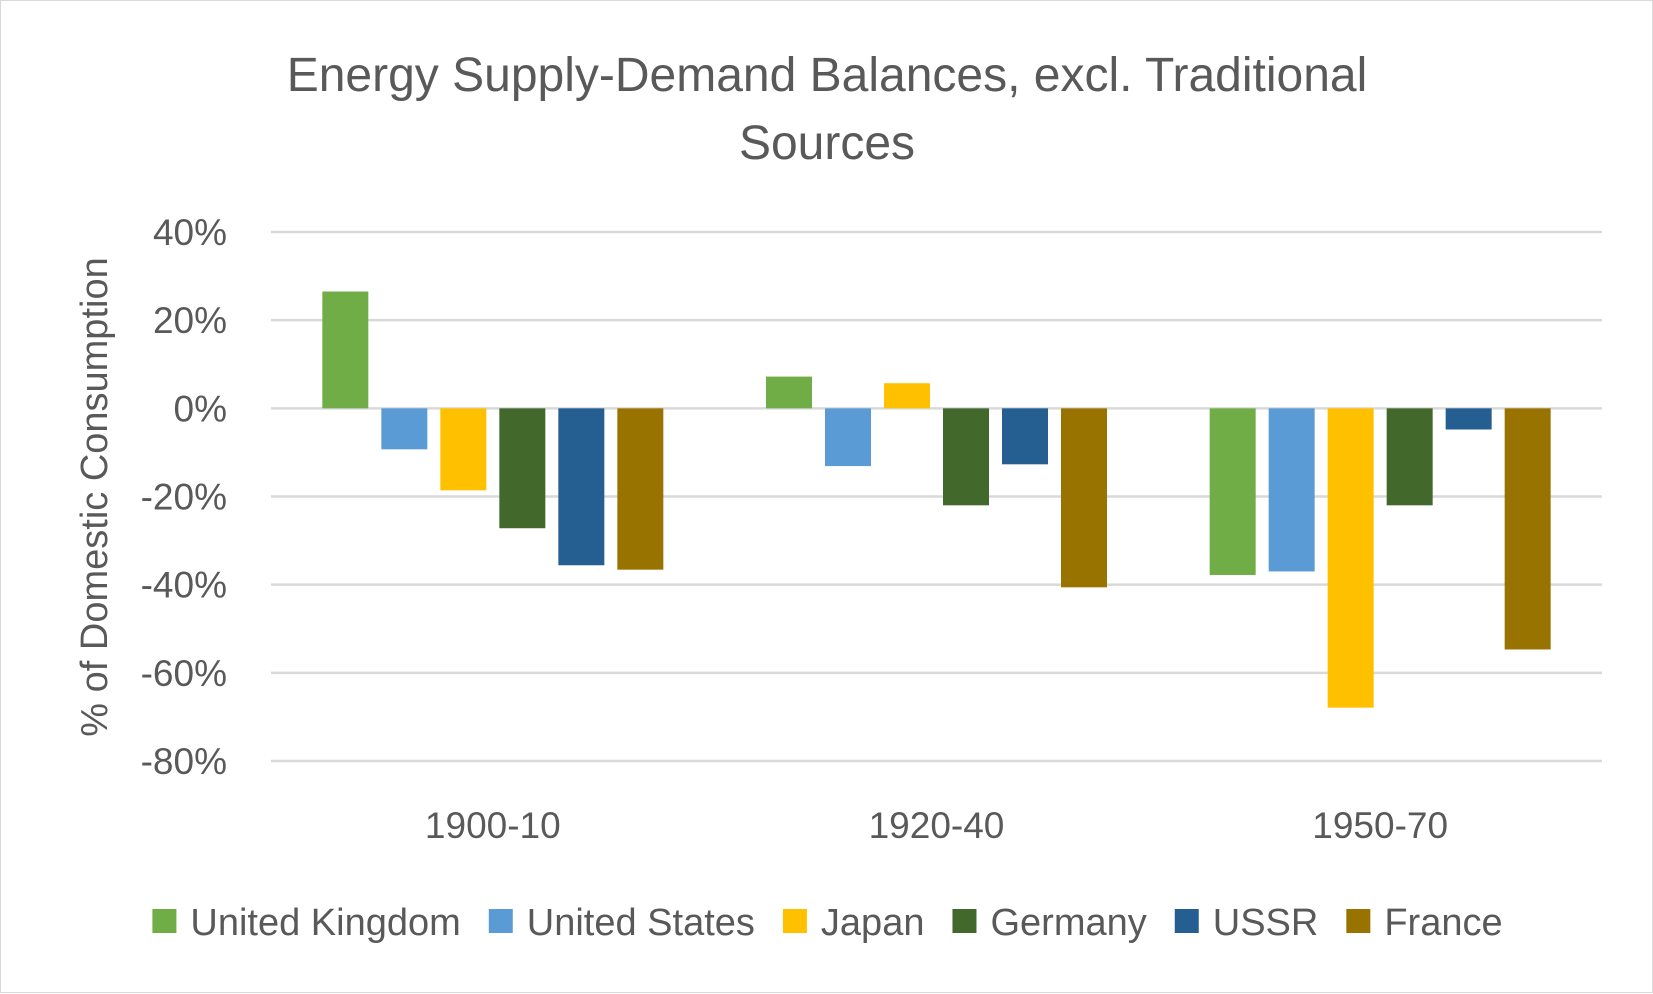 This screenshot has width=1653, height=994. What do you see at coordinates (184, 497) in the screenshot?
I see `y-tick-label: -20%` at bounding box center [184, 497].